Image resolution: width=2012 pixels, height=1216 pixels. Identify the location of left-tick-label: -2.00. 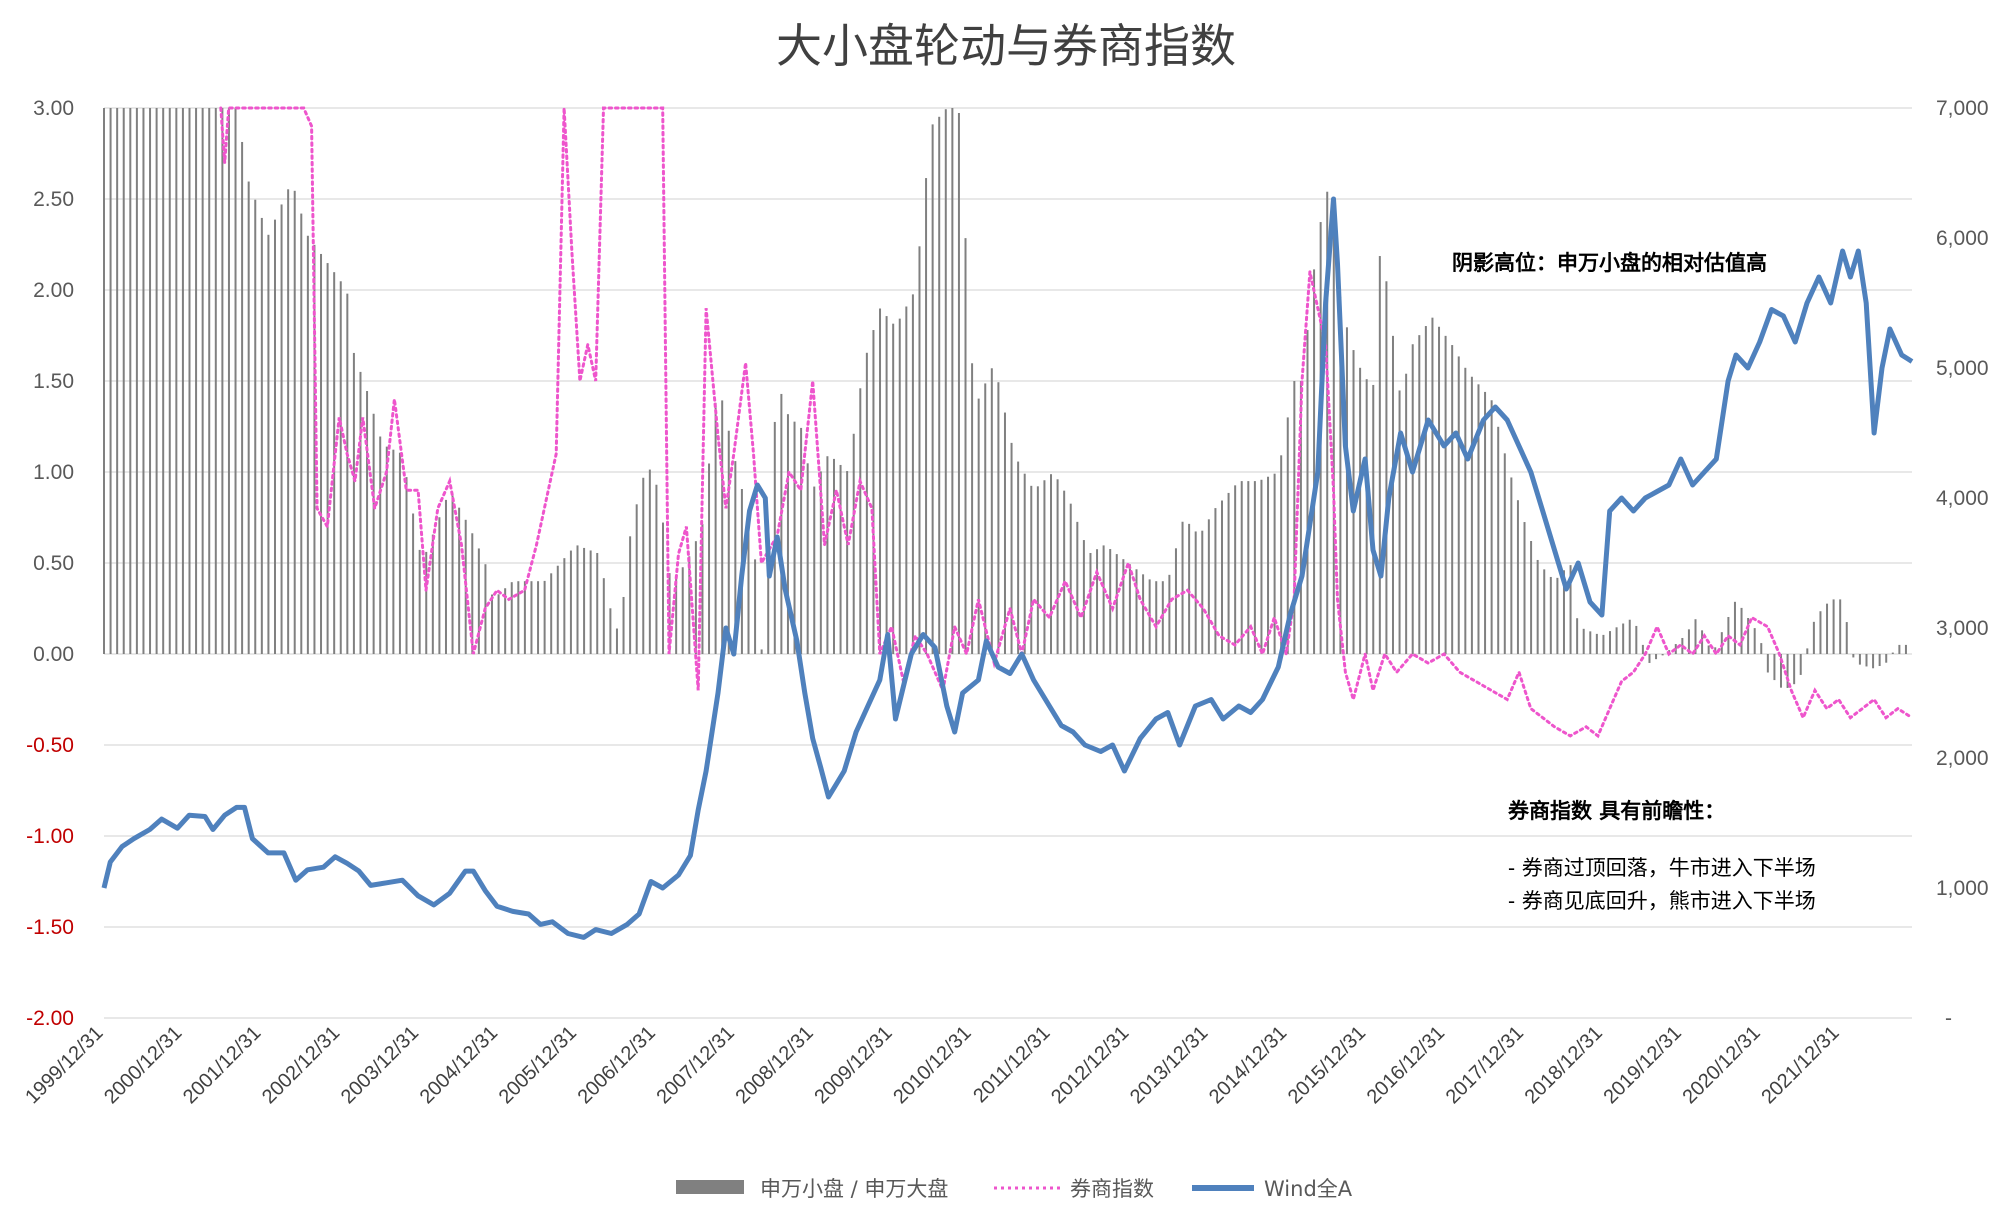
(50, 1018).